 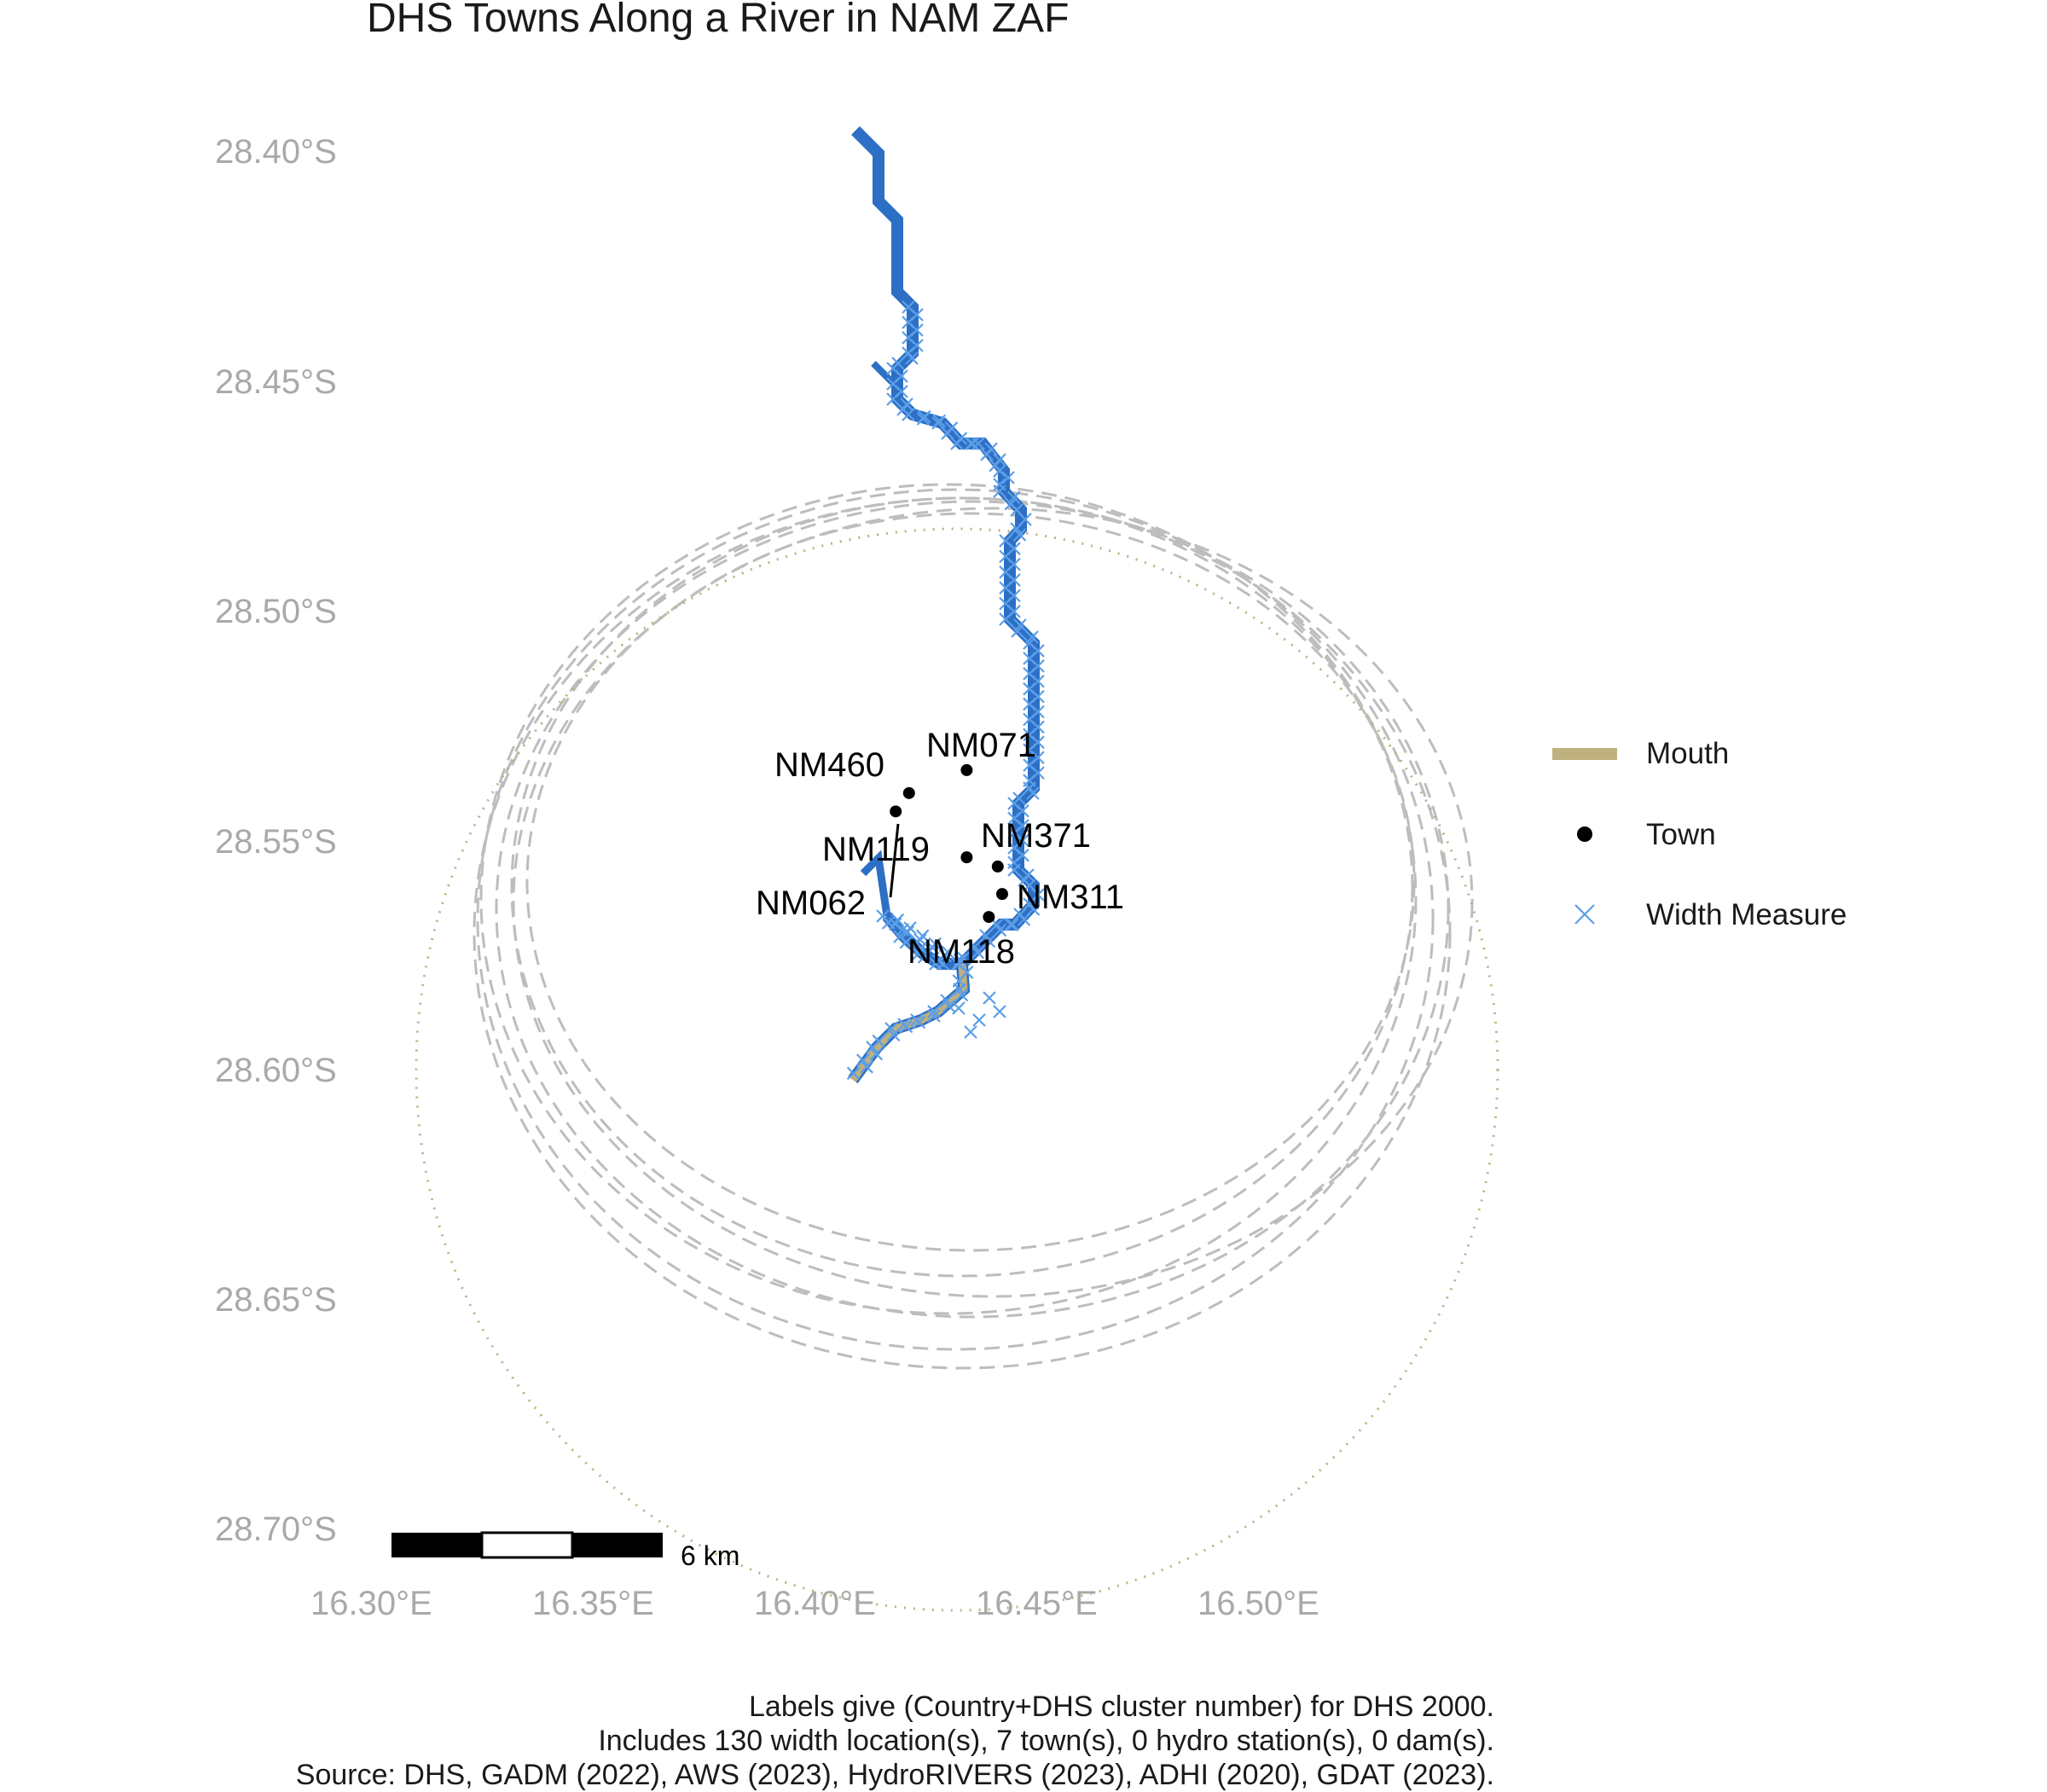 I want to click on town-points, so click(x=949, y=844).